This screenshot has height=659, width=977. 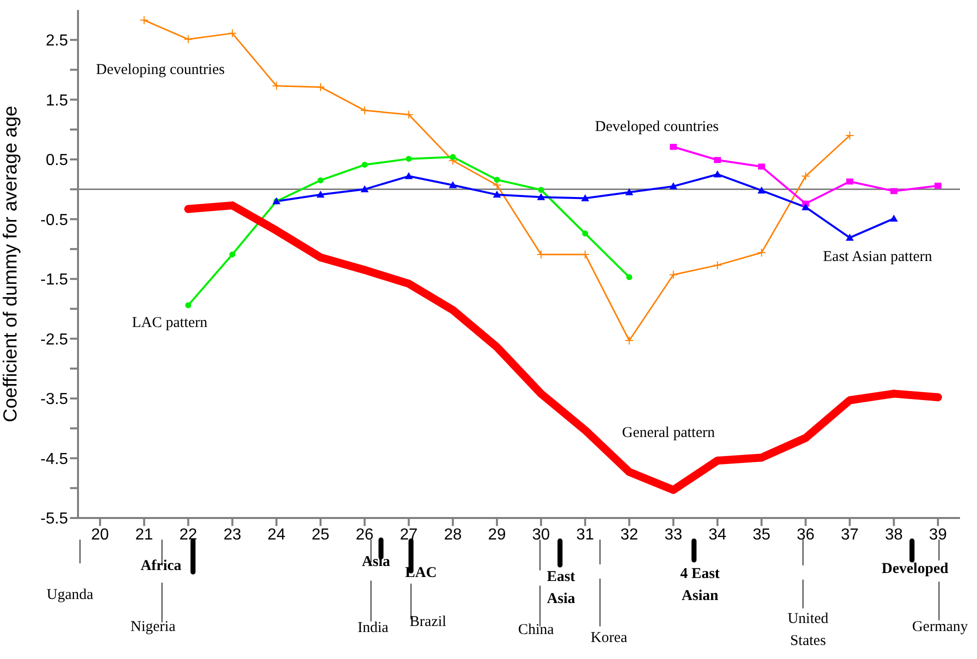 I want to click on y-tick-label: -4.5, so click(x=54, y=459).